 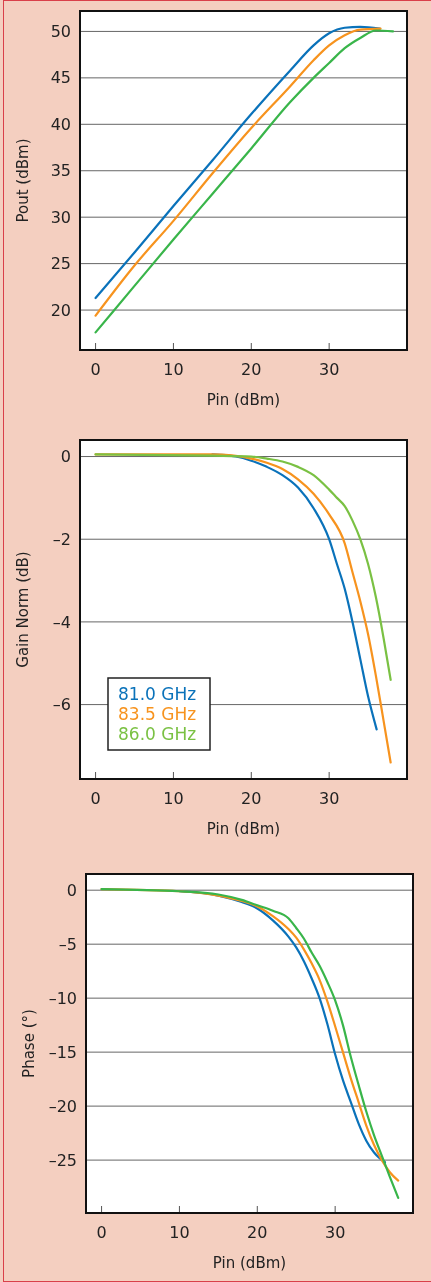 I want to click on text: 83.5 GHz, so click(x=157, y=714).